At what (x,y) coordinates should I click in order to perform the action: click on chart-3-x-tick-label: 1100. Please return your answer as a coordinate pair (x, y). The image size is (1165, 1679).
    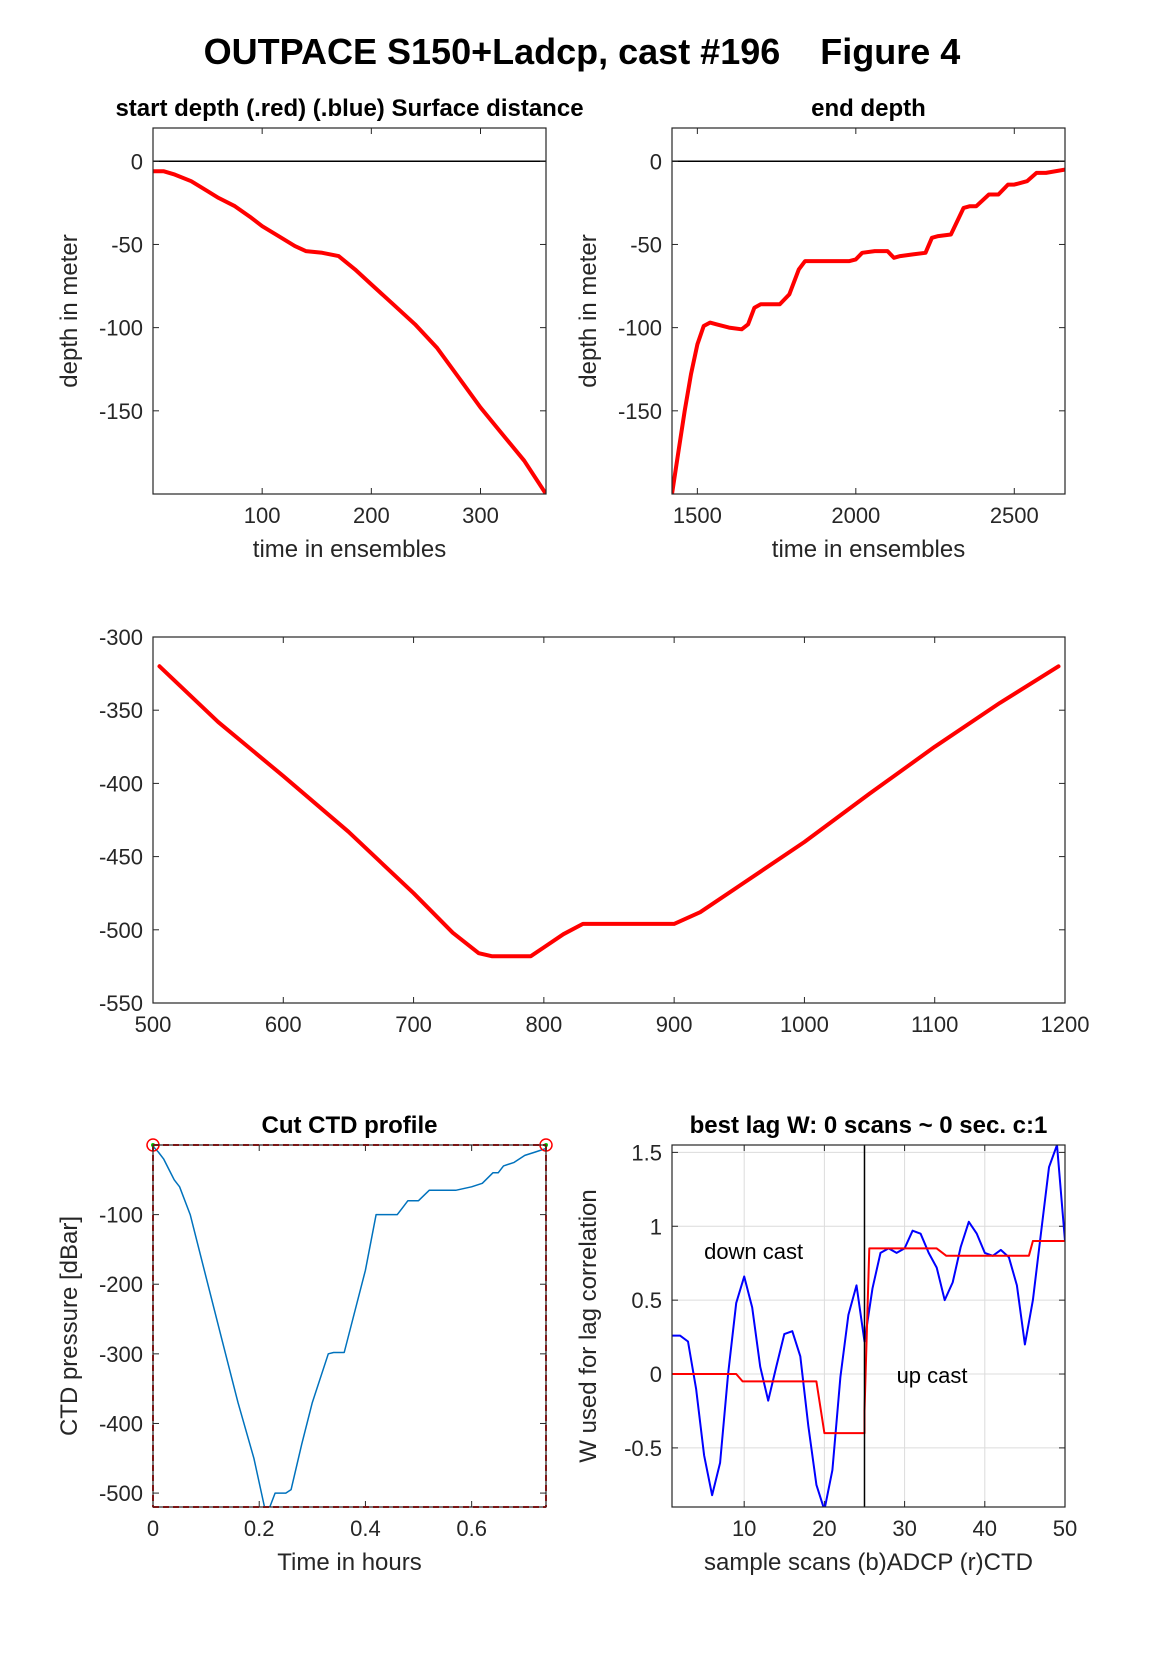
    Looking at the image, I should click on (934, 1024).